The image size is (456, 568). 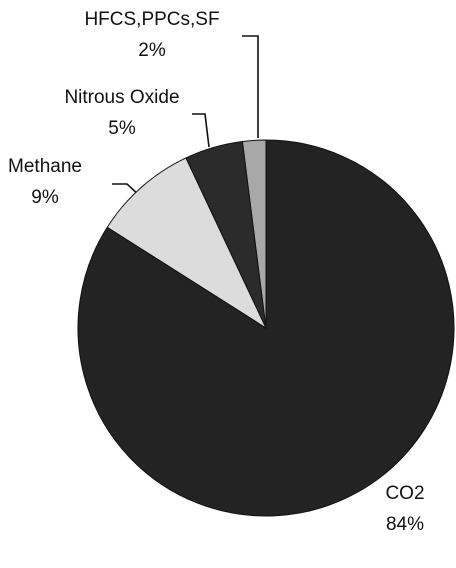 I want to click on slice-label: Nitrous Oxide, so click(x=121, y=97).